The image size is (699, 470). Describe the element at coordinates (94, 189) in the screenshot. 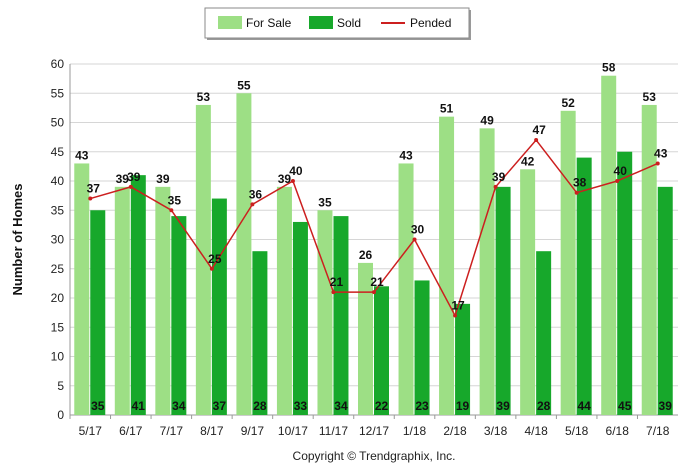

I see `pended-value-label: 37` at that location.